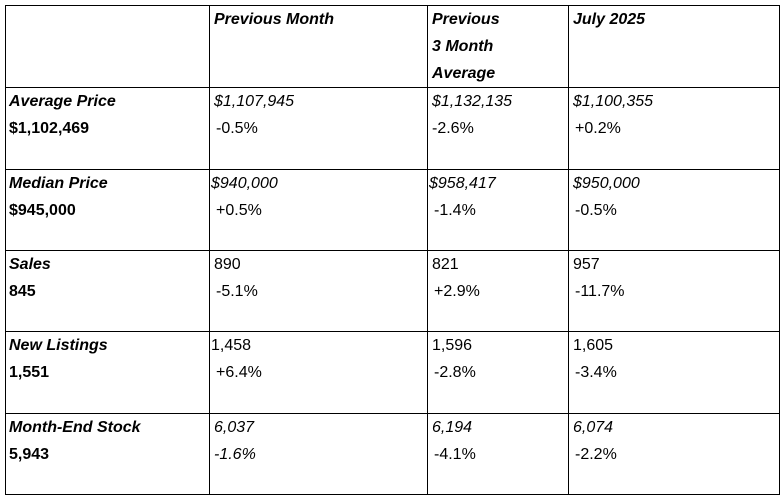 The height and width of the screenshot is (500, 784). Describe the element at coordinates (254, 101) in the screenshot. I see `comparison-value: $1,107,945` at that location.